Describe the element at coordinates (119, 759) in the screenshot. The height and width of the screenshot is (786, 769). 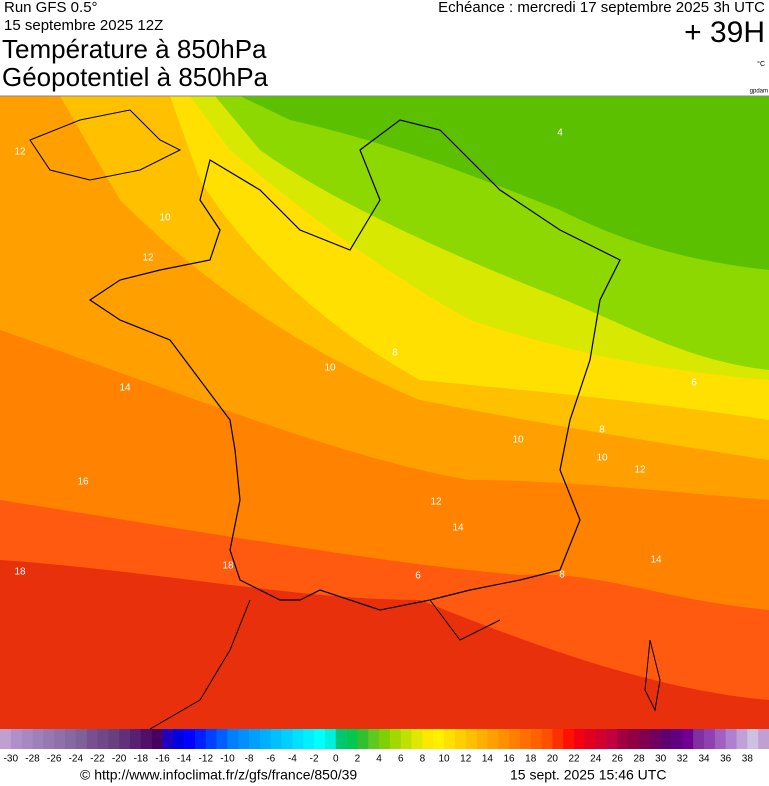
I see `scale-tick-label: -20` at that location.